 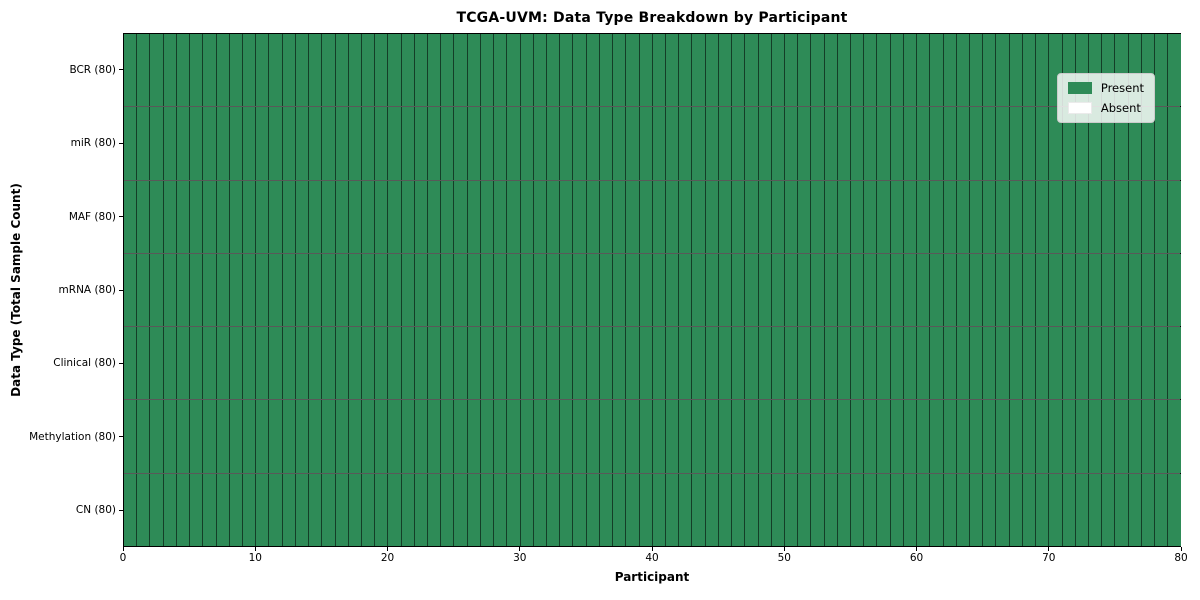 I want to click on x-axis-tick-mark, so click(x=255, y=549).